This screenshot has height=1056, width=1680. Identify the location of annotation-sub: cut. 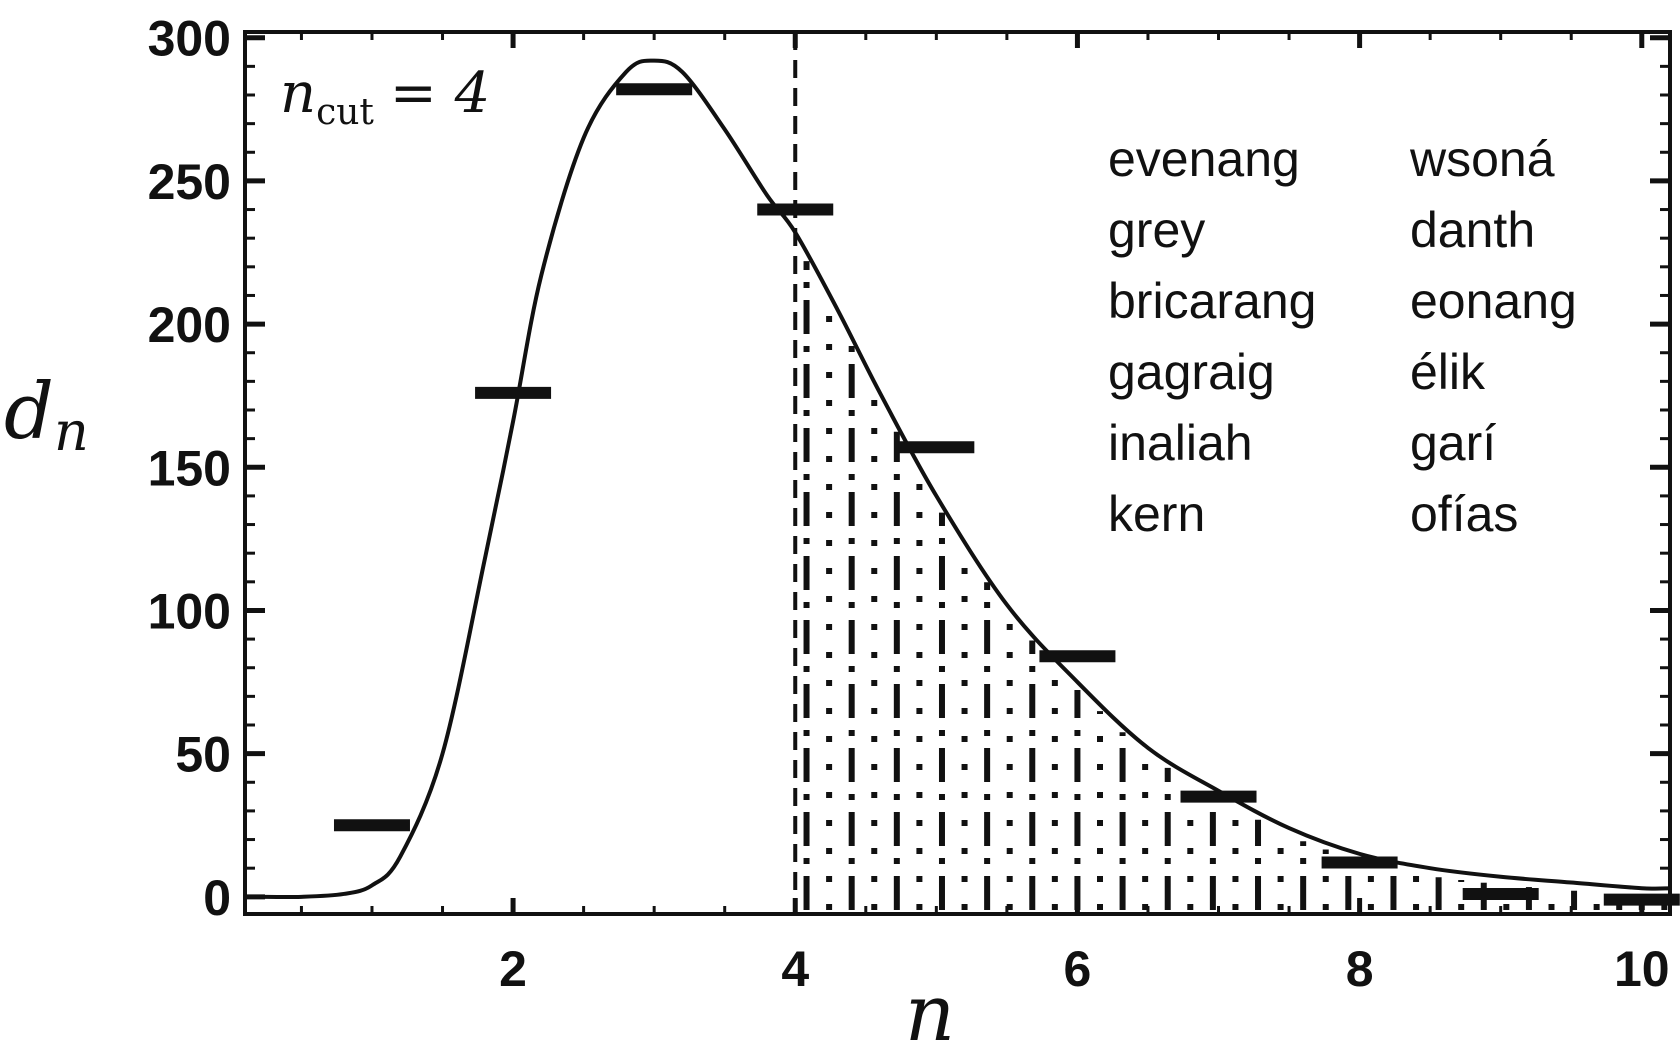
(345, 112).